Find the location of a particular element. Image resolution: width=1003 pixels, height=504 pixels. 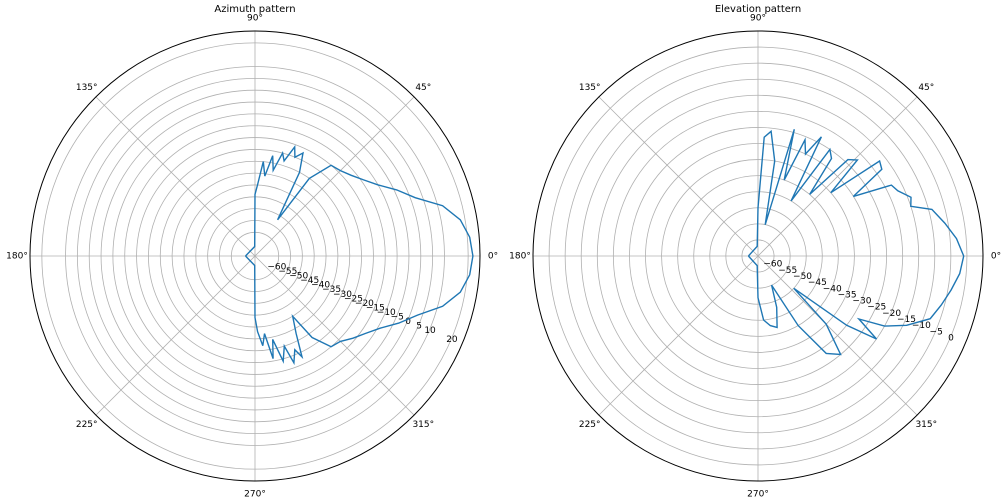

radial-tick-label: 20 is located at coordinates (452, 340).